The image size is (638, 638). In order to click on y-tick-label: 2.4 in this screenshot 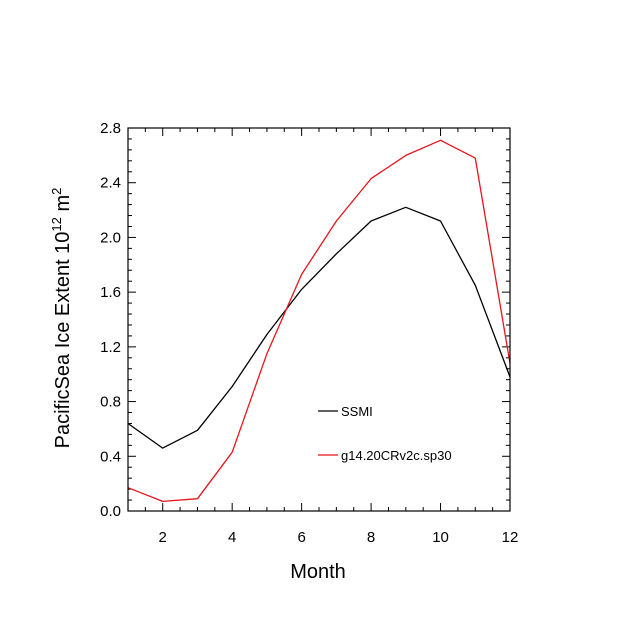, I will do `click(110, 183)`.